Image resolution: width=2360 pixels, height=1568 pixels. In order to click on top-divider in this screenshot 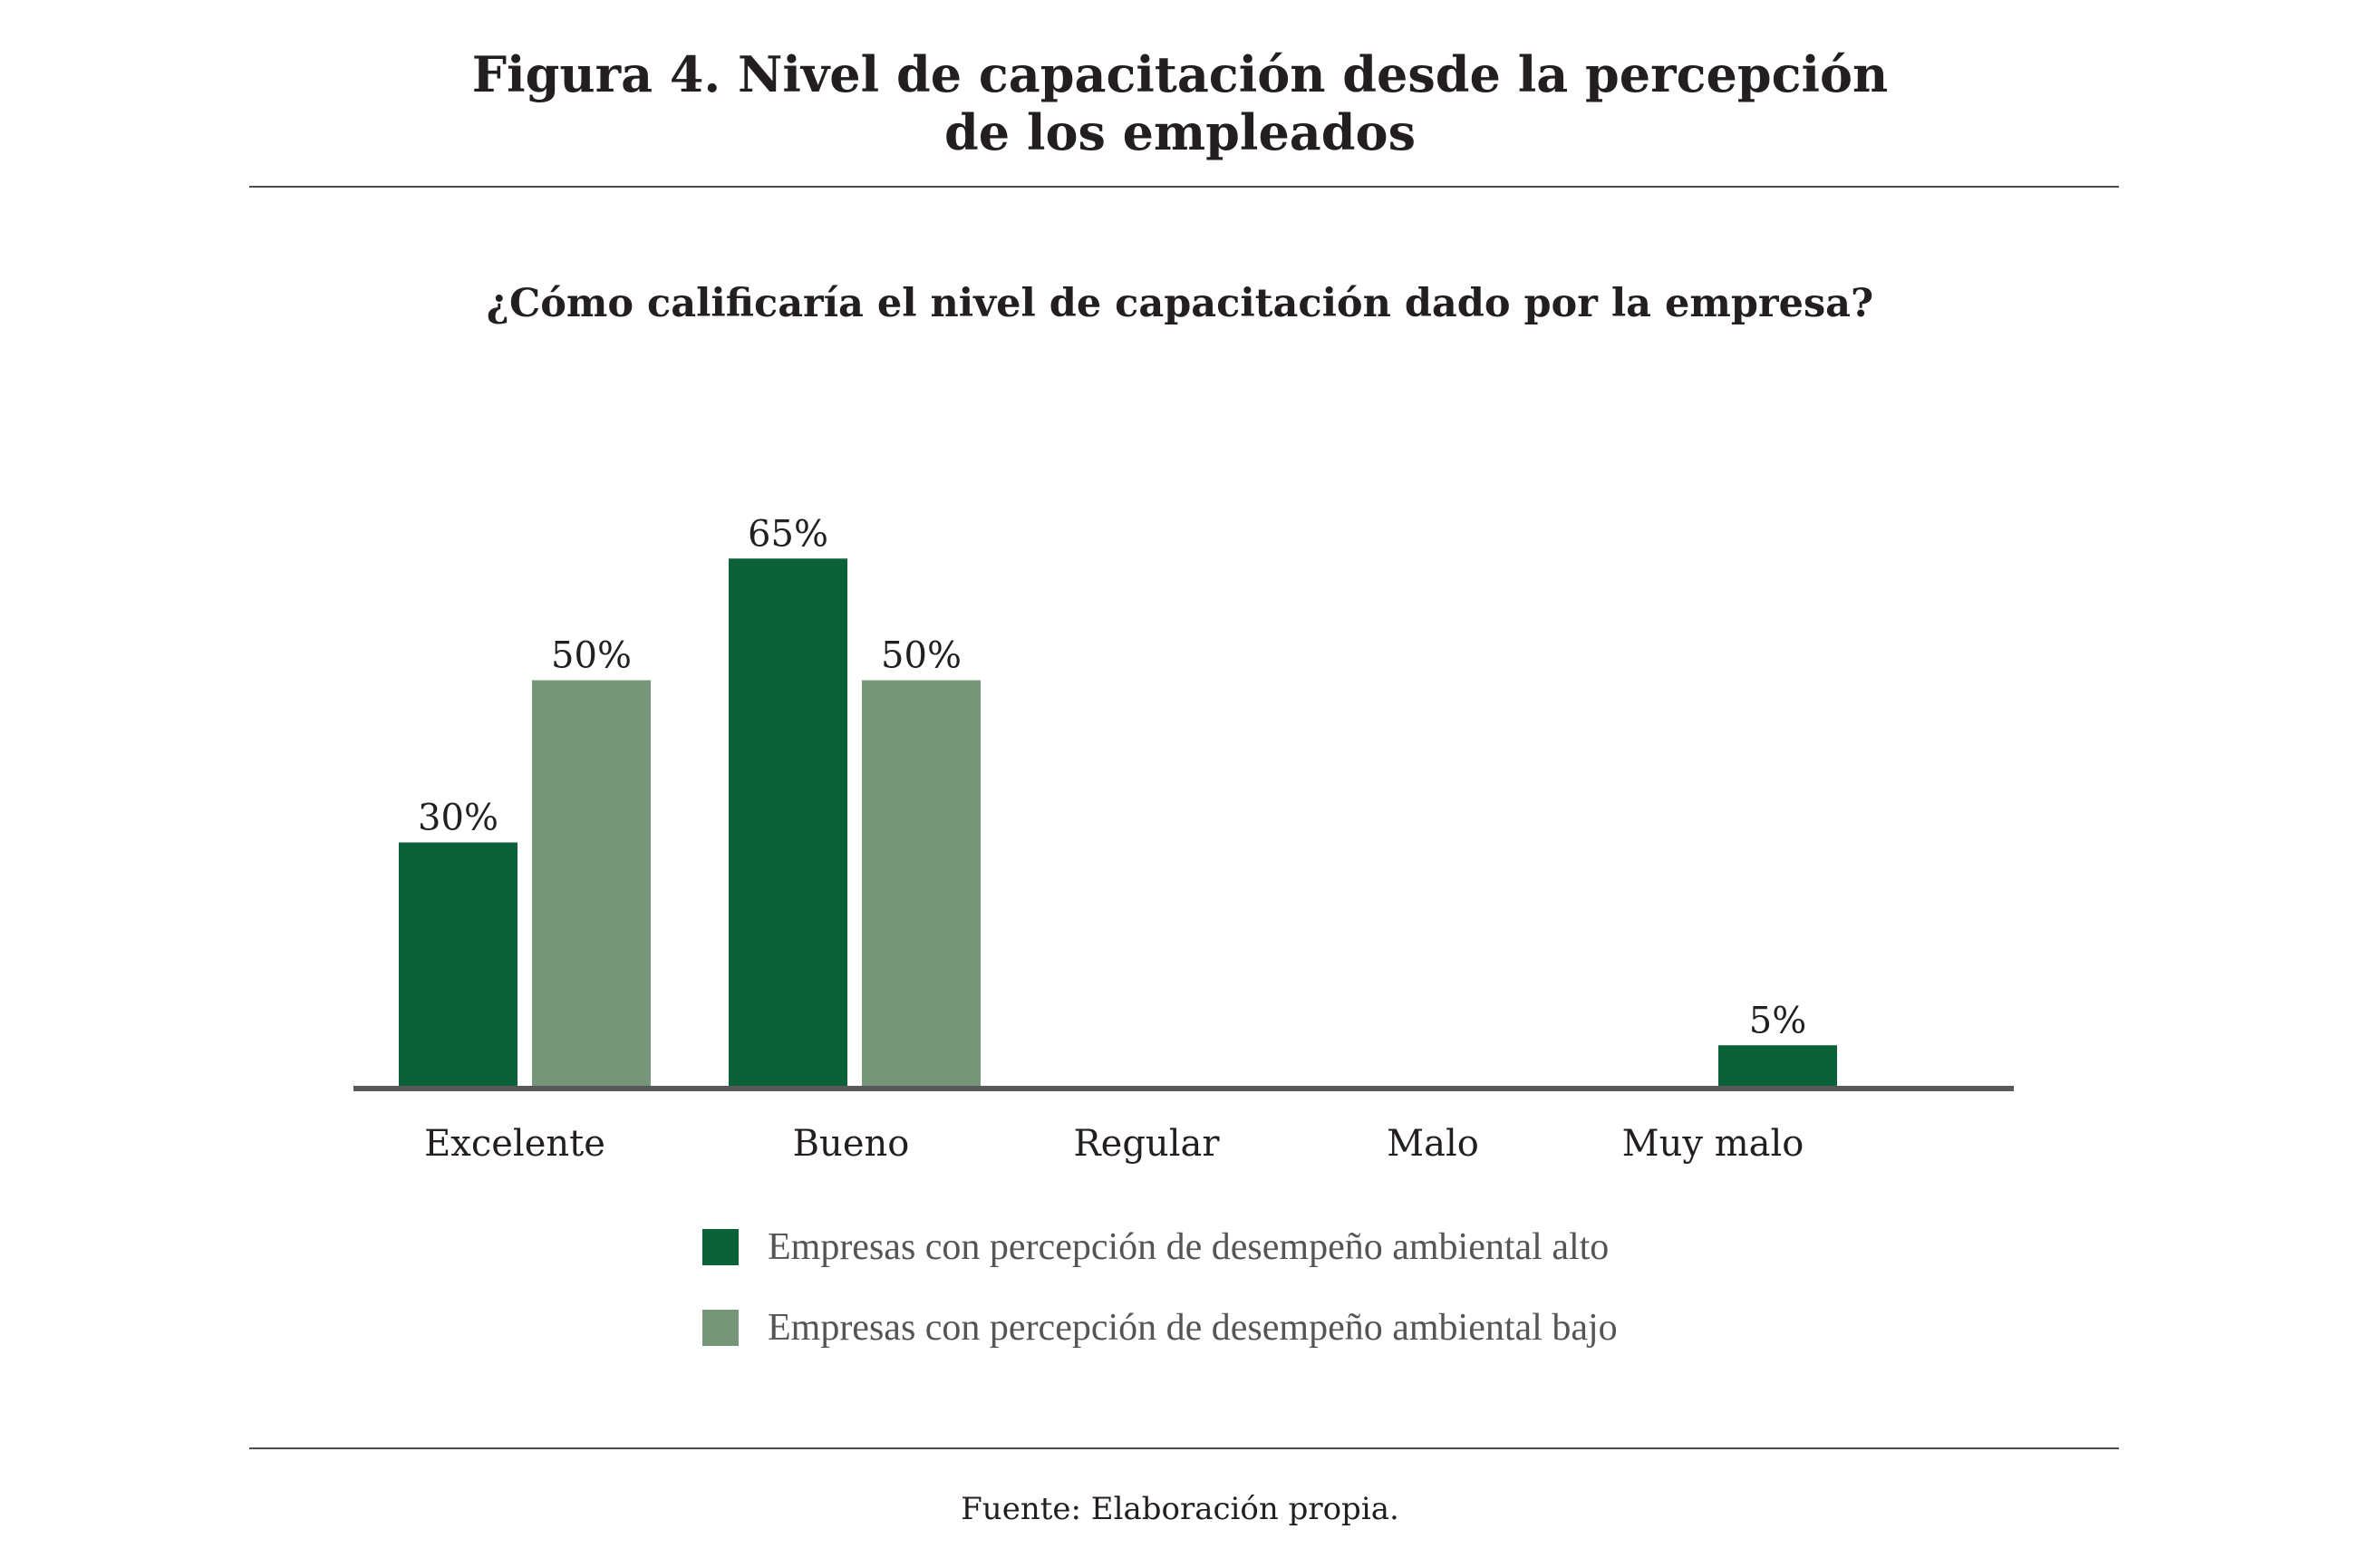, I will do `click(1184, 187)`.